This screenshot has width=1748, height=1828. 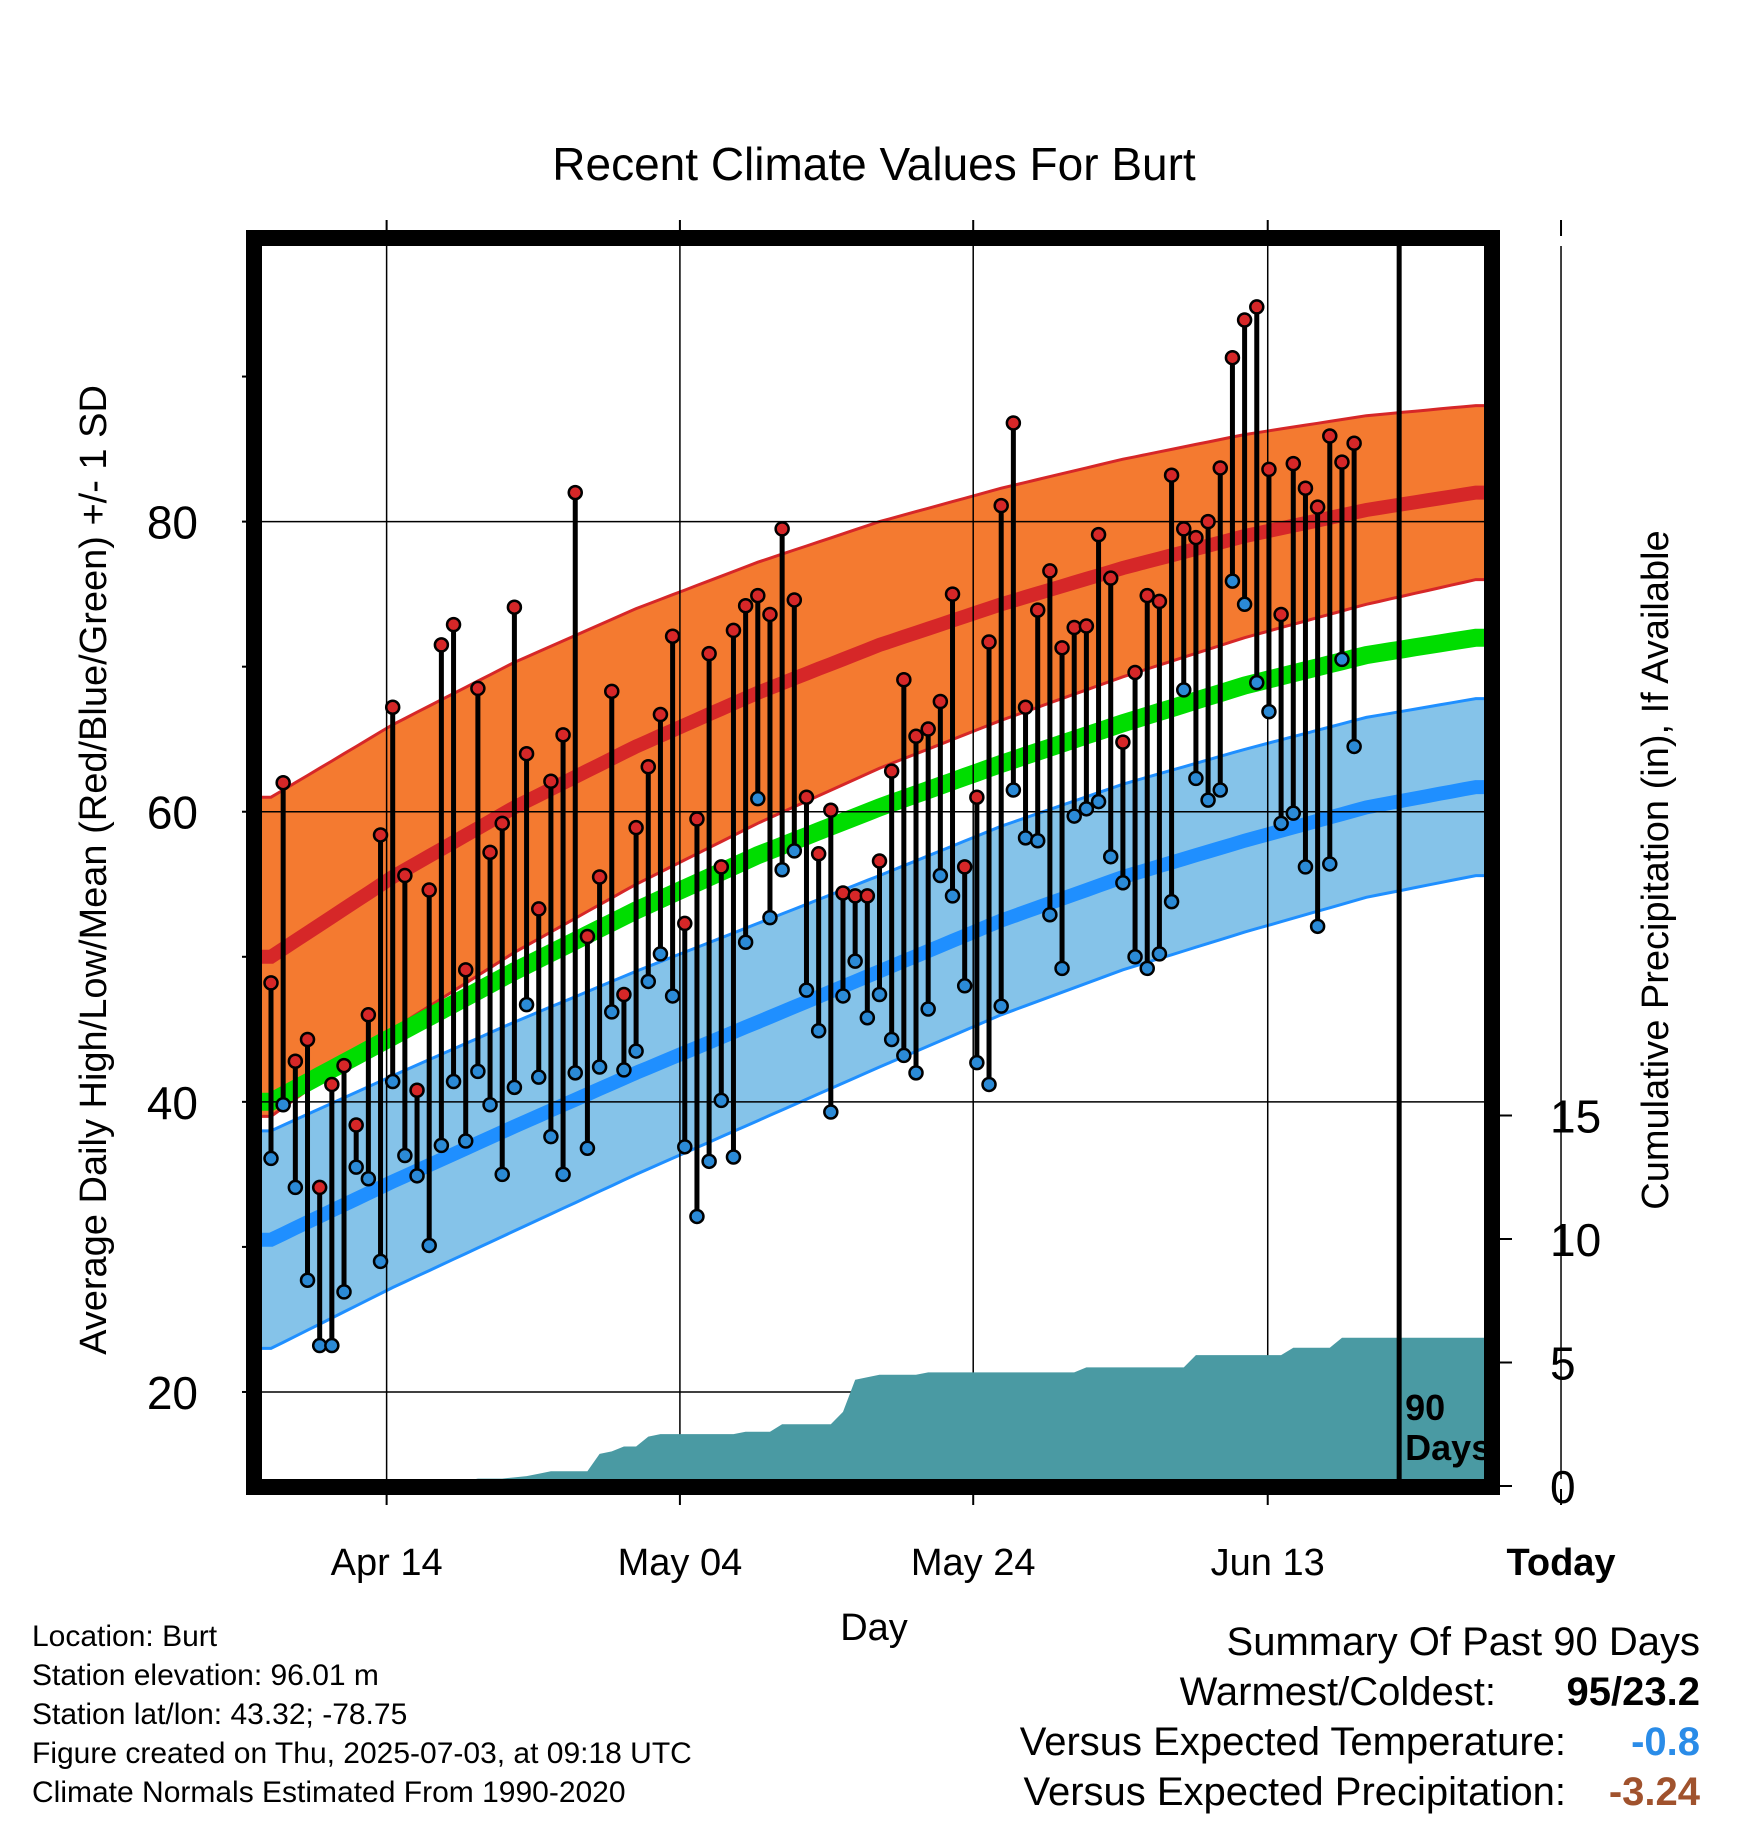 I want to click on summary-temp-value: -0.8, so click(x=1665, y=1742).